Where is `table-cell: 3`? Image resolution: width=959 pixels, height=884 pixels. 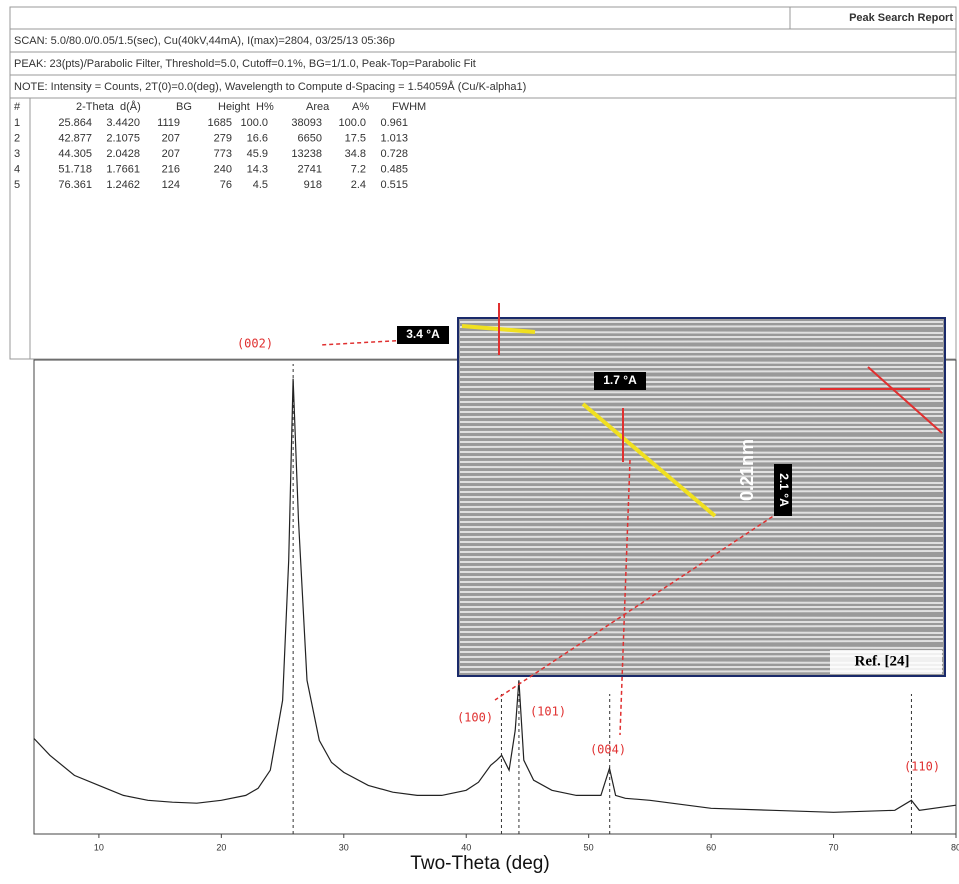 table-cell: 3 is located at coordinates (17, 154).